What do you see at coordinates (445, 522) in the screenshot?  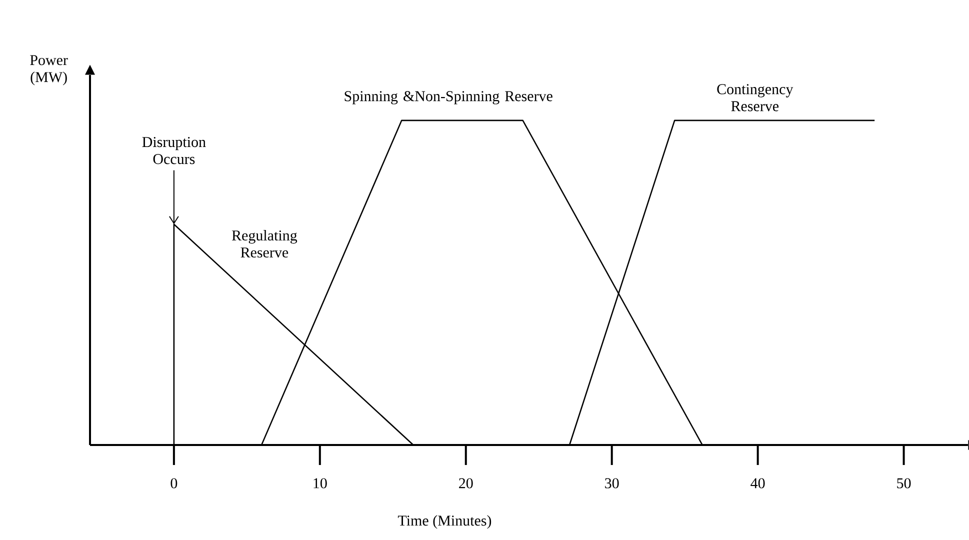 I see `x-axis-title: Time (Minutes)` at bounding box center [445, 522].